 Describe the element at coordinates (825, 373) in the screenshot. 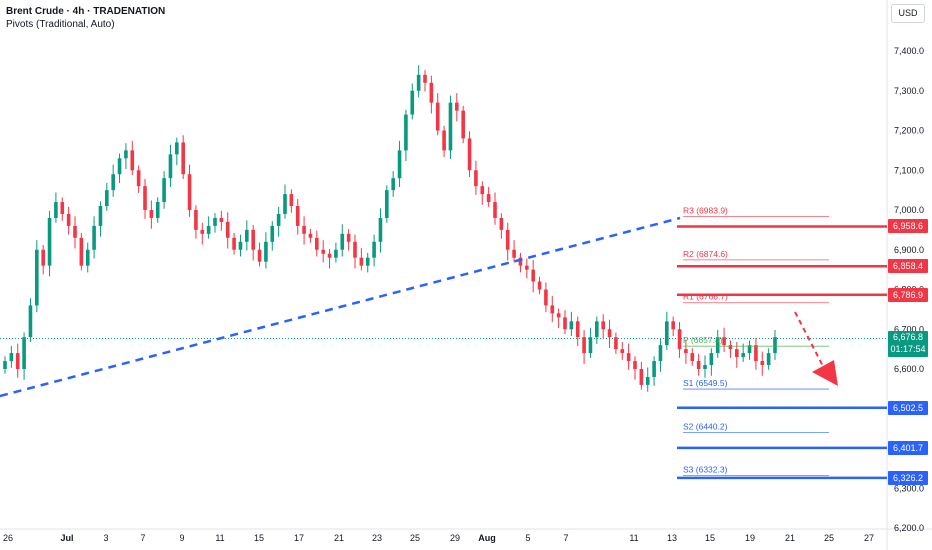

I see `projection-arrow-head` at that location.